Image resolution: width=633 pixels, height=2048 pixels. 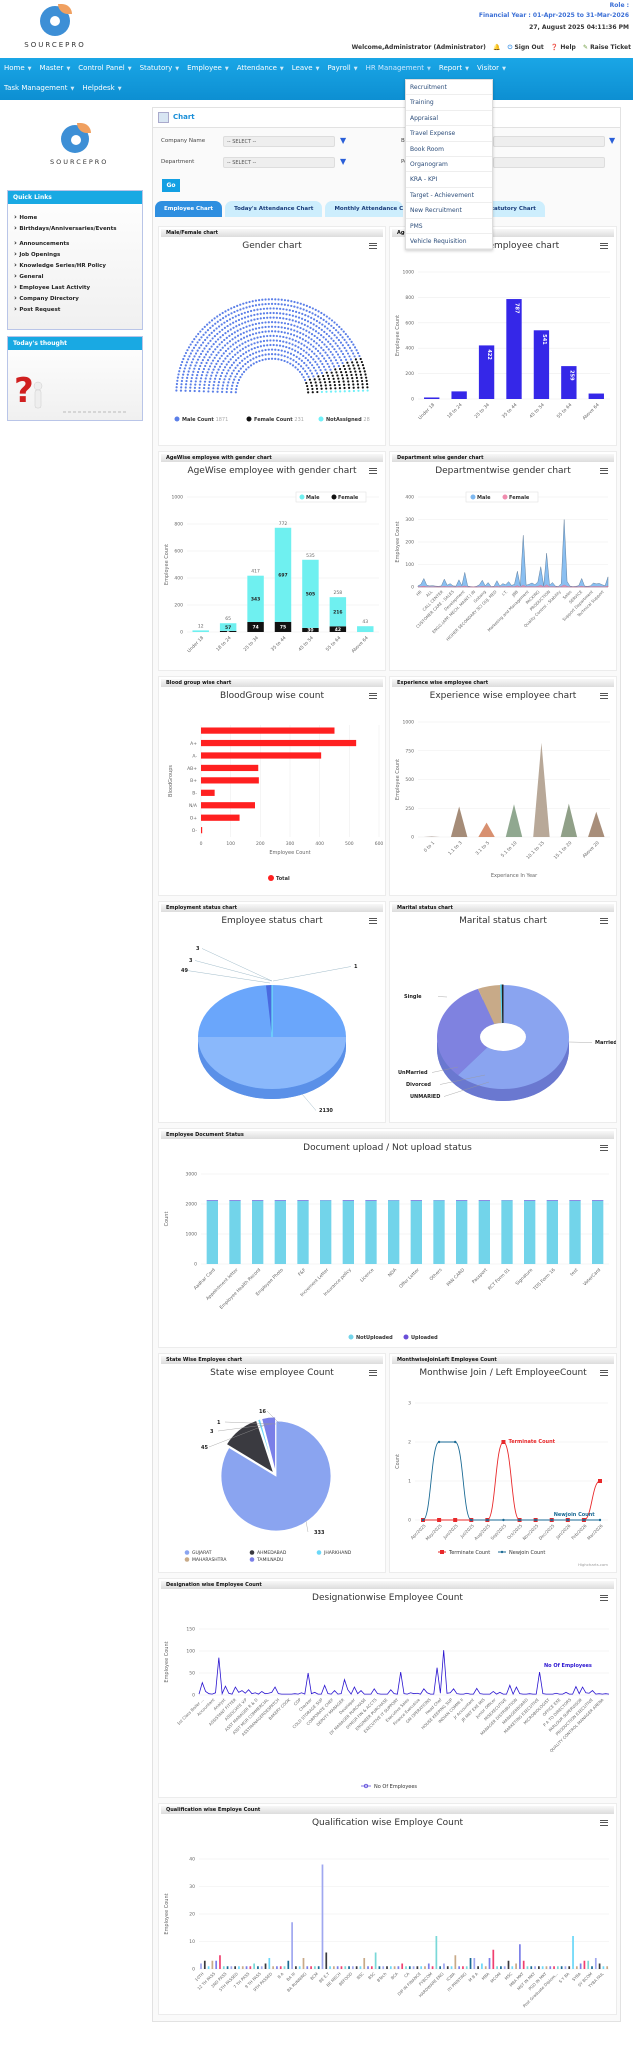 What do you see at coordinates (55, 68) in the screenshot?
I see `nav-master: Master ▼` at bounding box center [55, 68].